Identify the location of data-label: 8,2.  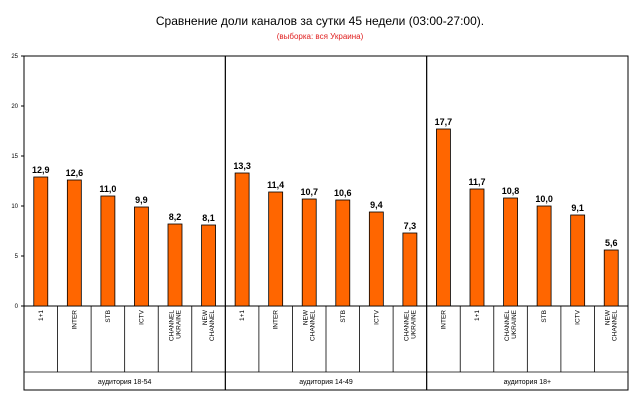
(175, 217).